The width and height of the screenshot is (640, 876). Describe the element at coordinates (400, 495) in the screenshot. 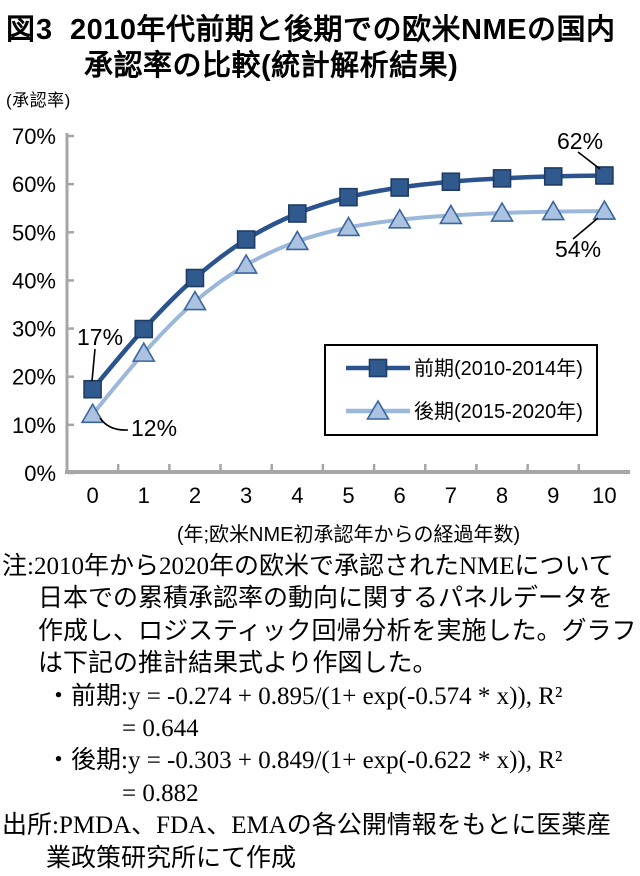

I see `x-tick-label: 6` at that location.